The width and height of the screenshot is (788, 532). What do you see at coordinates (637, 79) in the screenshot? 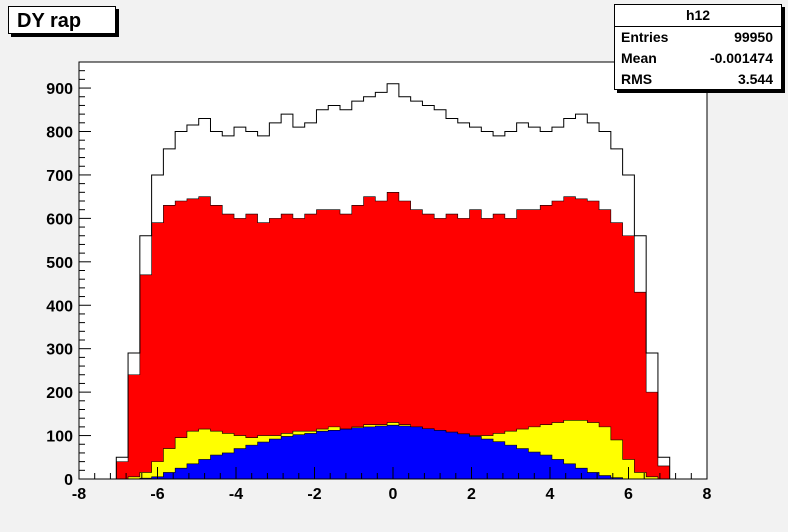
I see `stats-label: RMS` at bounding box center [637, 79].